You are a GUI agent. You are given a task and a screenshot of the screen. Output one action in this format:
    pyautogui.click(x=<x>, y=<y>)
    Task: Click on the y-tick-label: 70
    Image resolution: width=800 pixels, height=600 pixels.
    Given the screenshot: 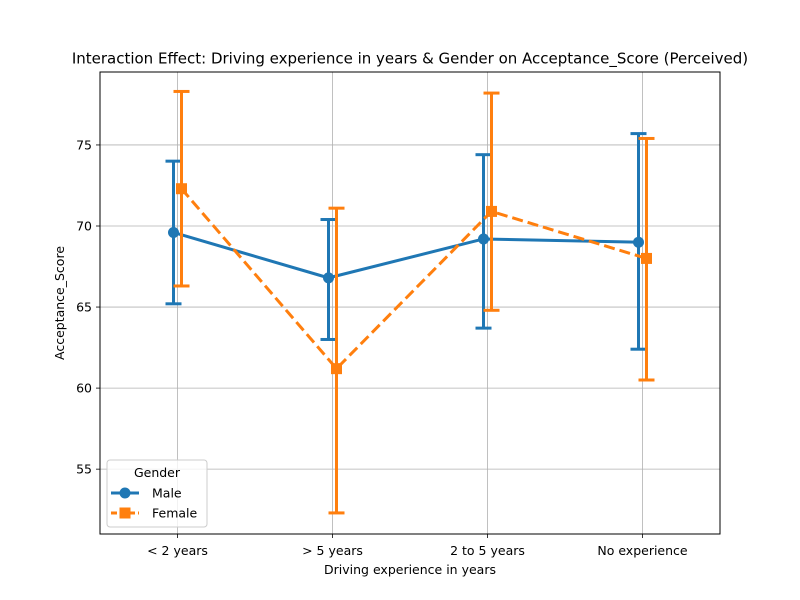 What is the action you would take?
    pyautogui.click(x=84, y=226)
    